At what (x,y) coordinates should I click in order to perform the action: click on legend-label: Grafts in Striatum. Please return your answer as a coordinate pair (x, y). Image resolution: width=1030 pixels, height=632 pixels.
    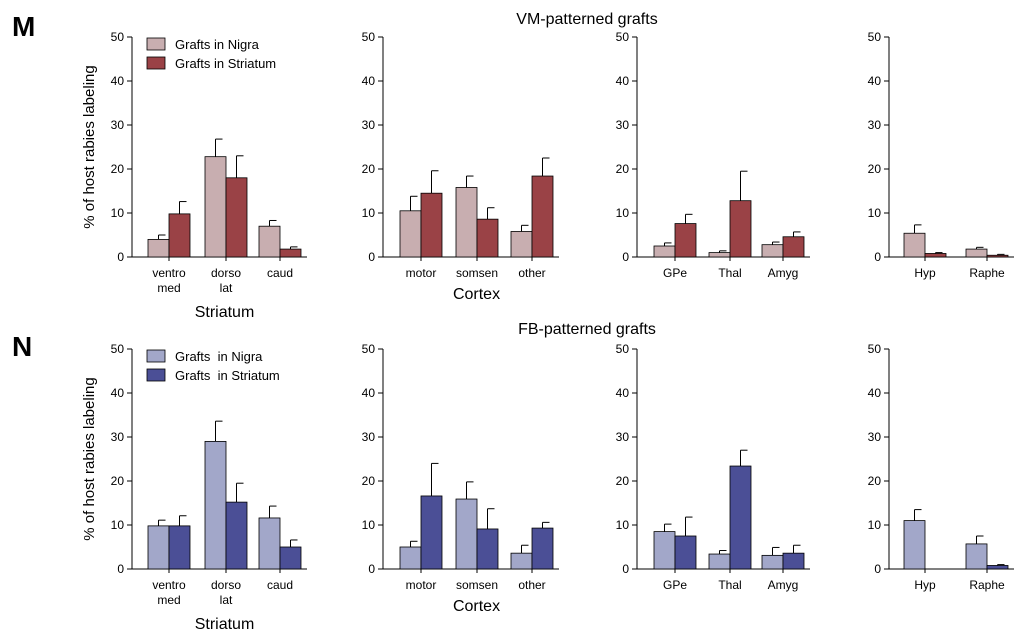
    Looking at the image, I should click on (225, 63).